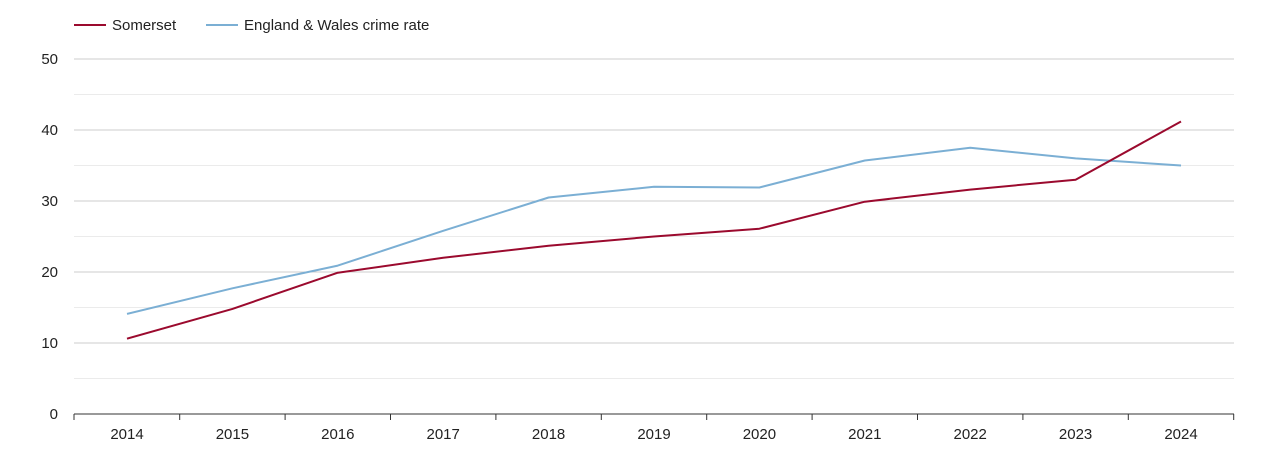 The height and width of the screenshot is (450, 1270). I want to click on x-tick-label: 2022, so click(970, 434).